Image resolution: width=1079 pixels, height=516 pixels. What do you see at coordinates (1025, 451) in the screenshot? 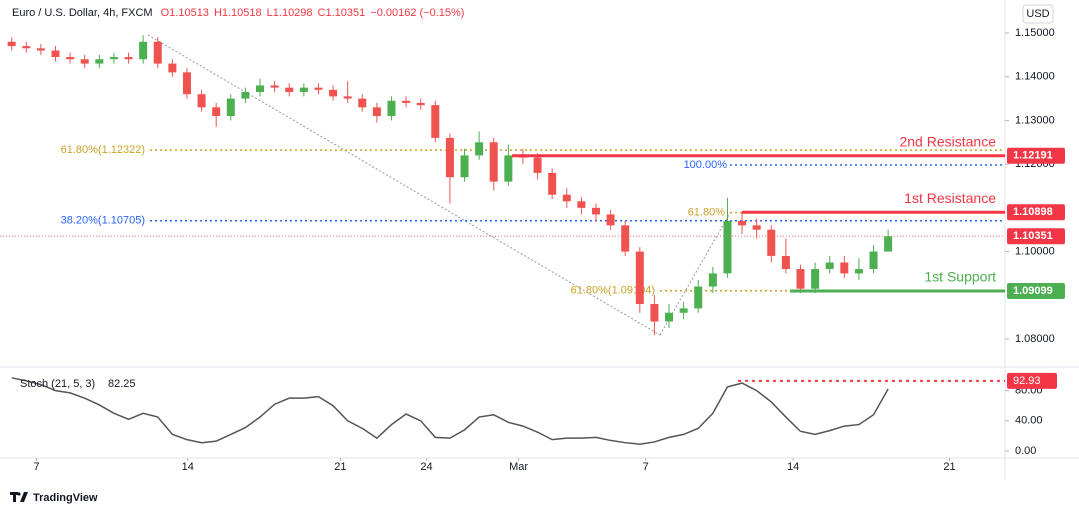
I see `y-tick-label: 0.00` at bounding box center [1025, 451].